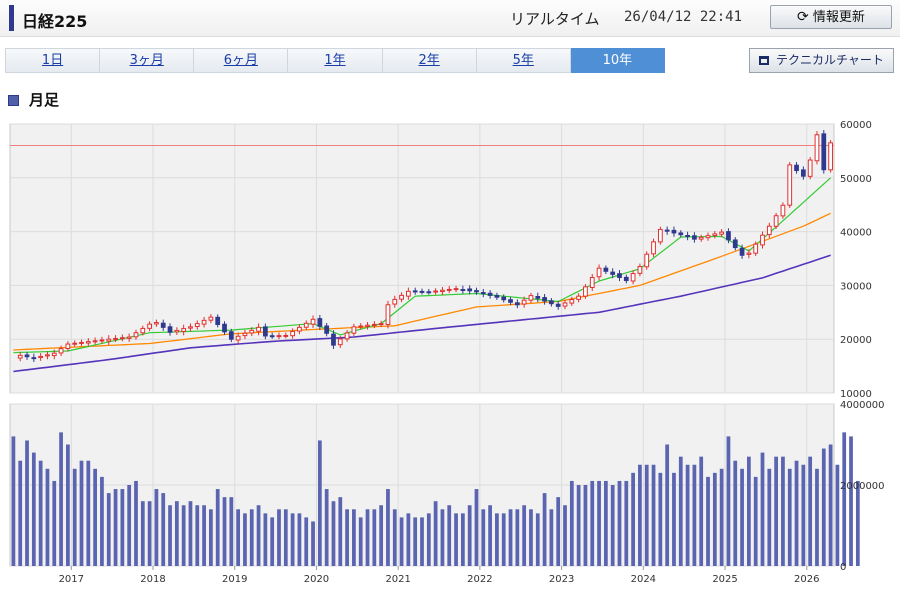 This screenshot has width=900, height=591. What do you see at coordinates (147, 60) in the screenshot?
I see `tab-3m: 3ヶ月` at bounding box center [147, 60].